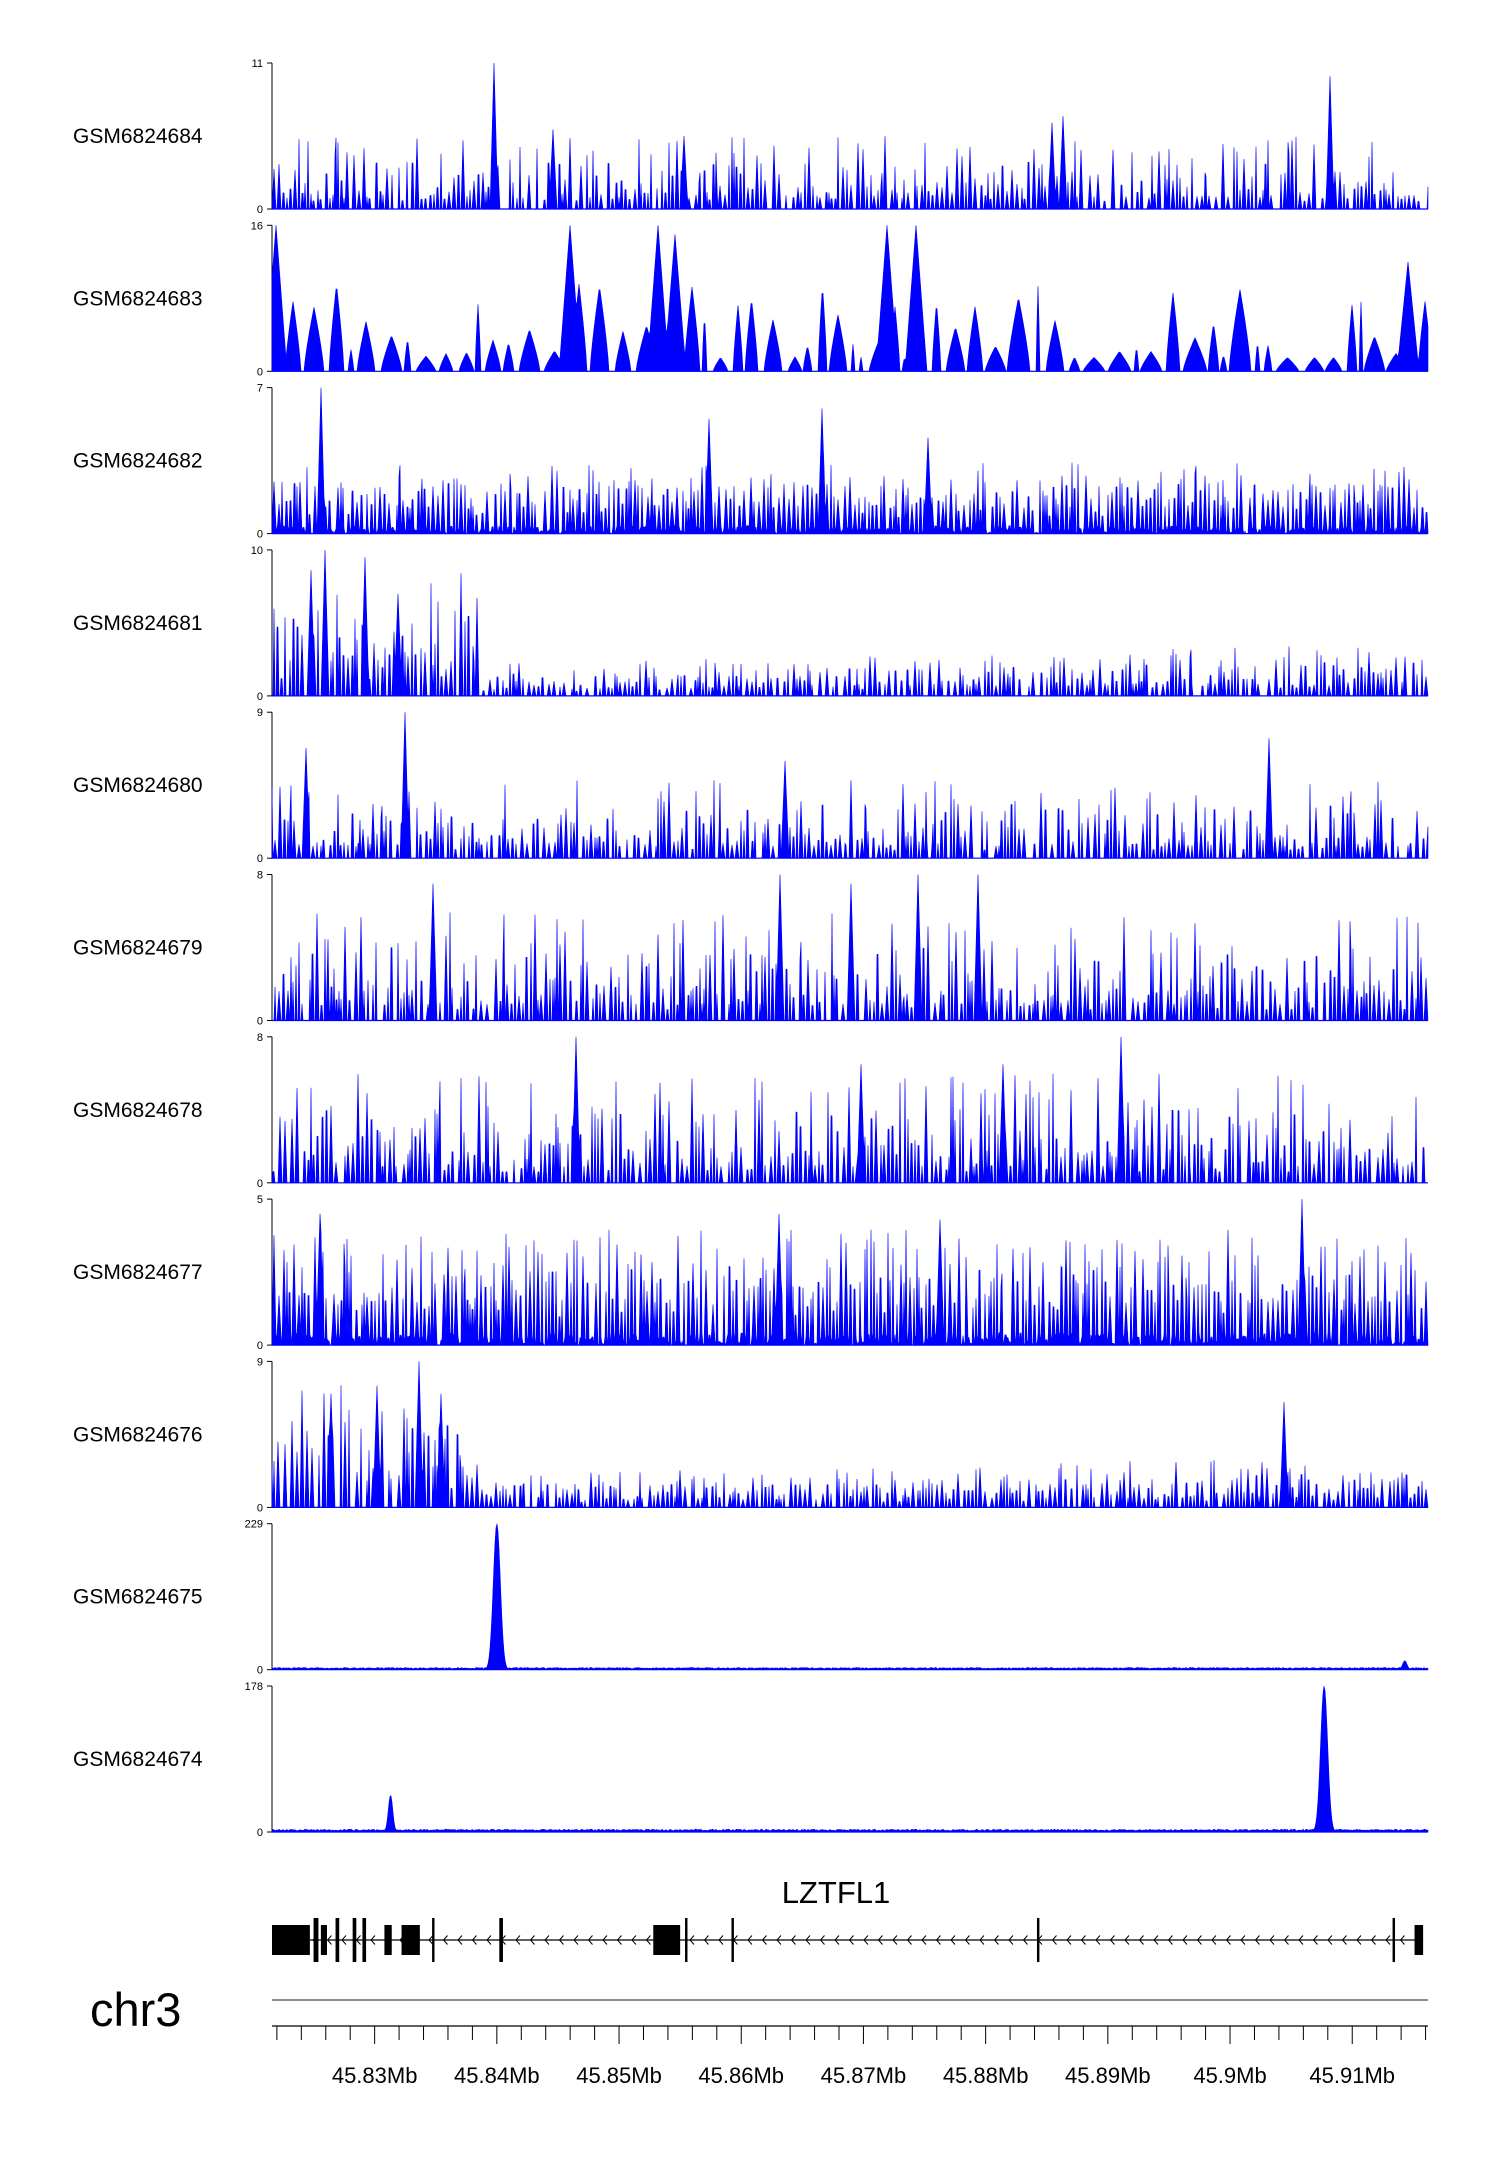 The height and width of the screenshot is (2170, 1500). What do you see at coordinates (375, 2075) in the screenshot?
I see `axis-tick-label: 45.83Mb` at bounding box center [375, 2075].